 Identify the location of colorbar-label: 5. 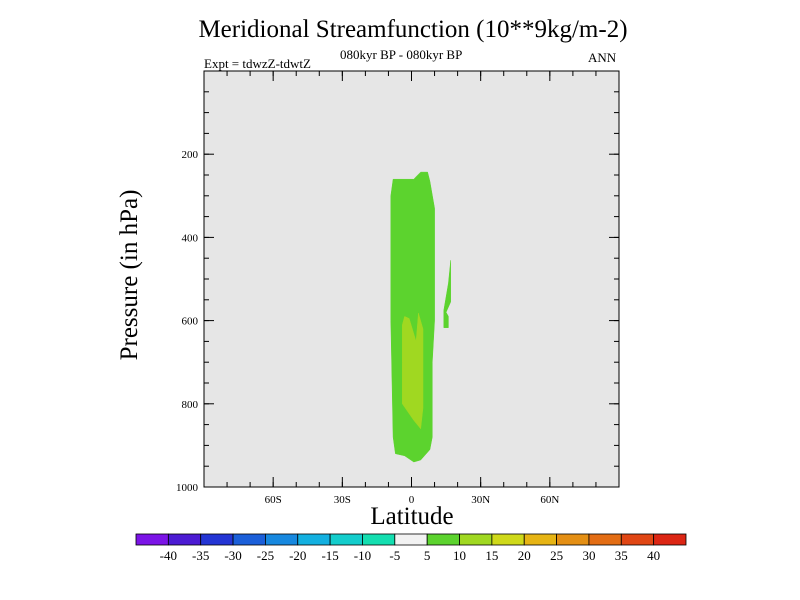
(427, 555).